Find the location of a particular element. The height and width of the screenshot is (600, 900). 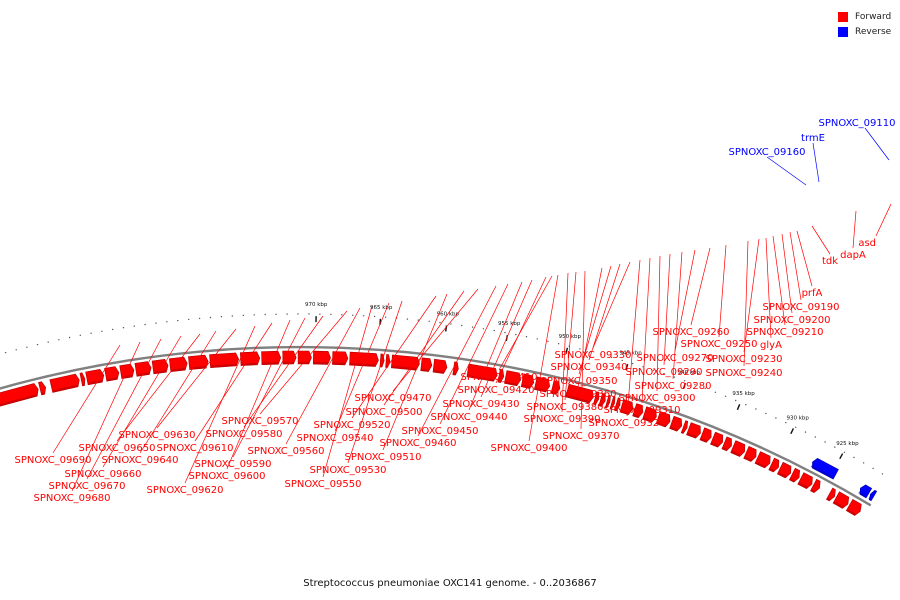

gene-label: asd is located at coordinates (867, 243).